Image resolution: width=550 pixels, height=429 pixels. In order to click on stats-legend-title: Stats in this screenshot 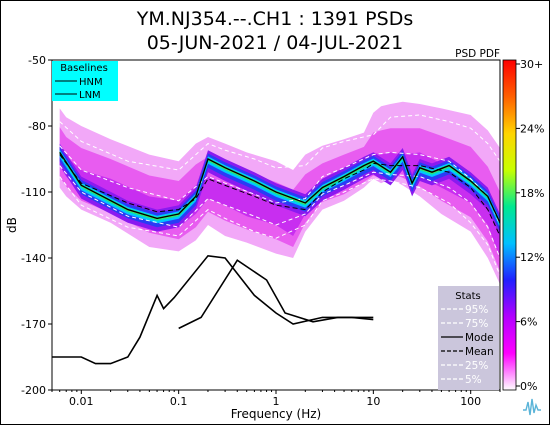, I will do `click(468, 296)`.